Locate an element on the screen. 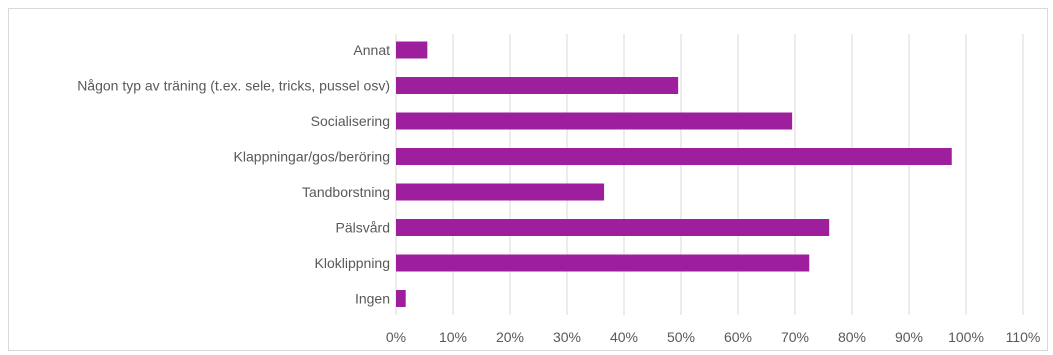  x-tick-label: 10% is located at coordinates (453, 337).